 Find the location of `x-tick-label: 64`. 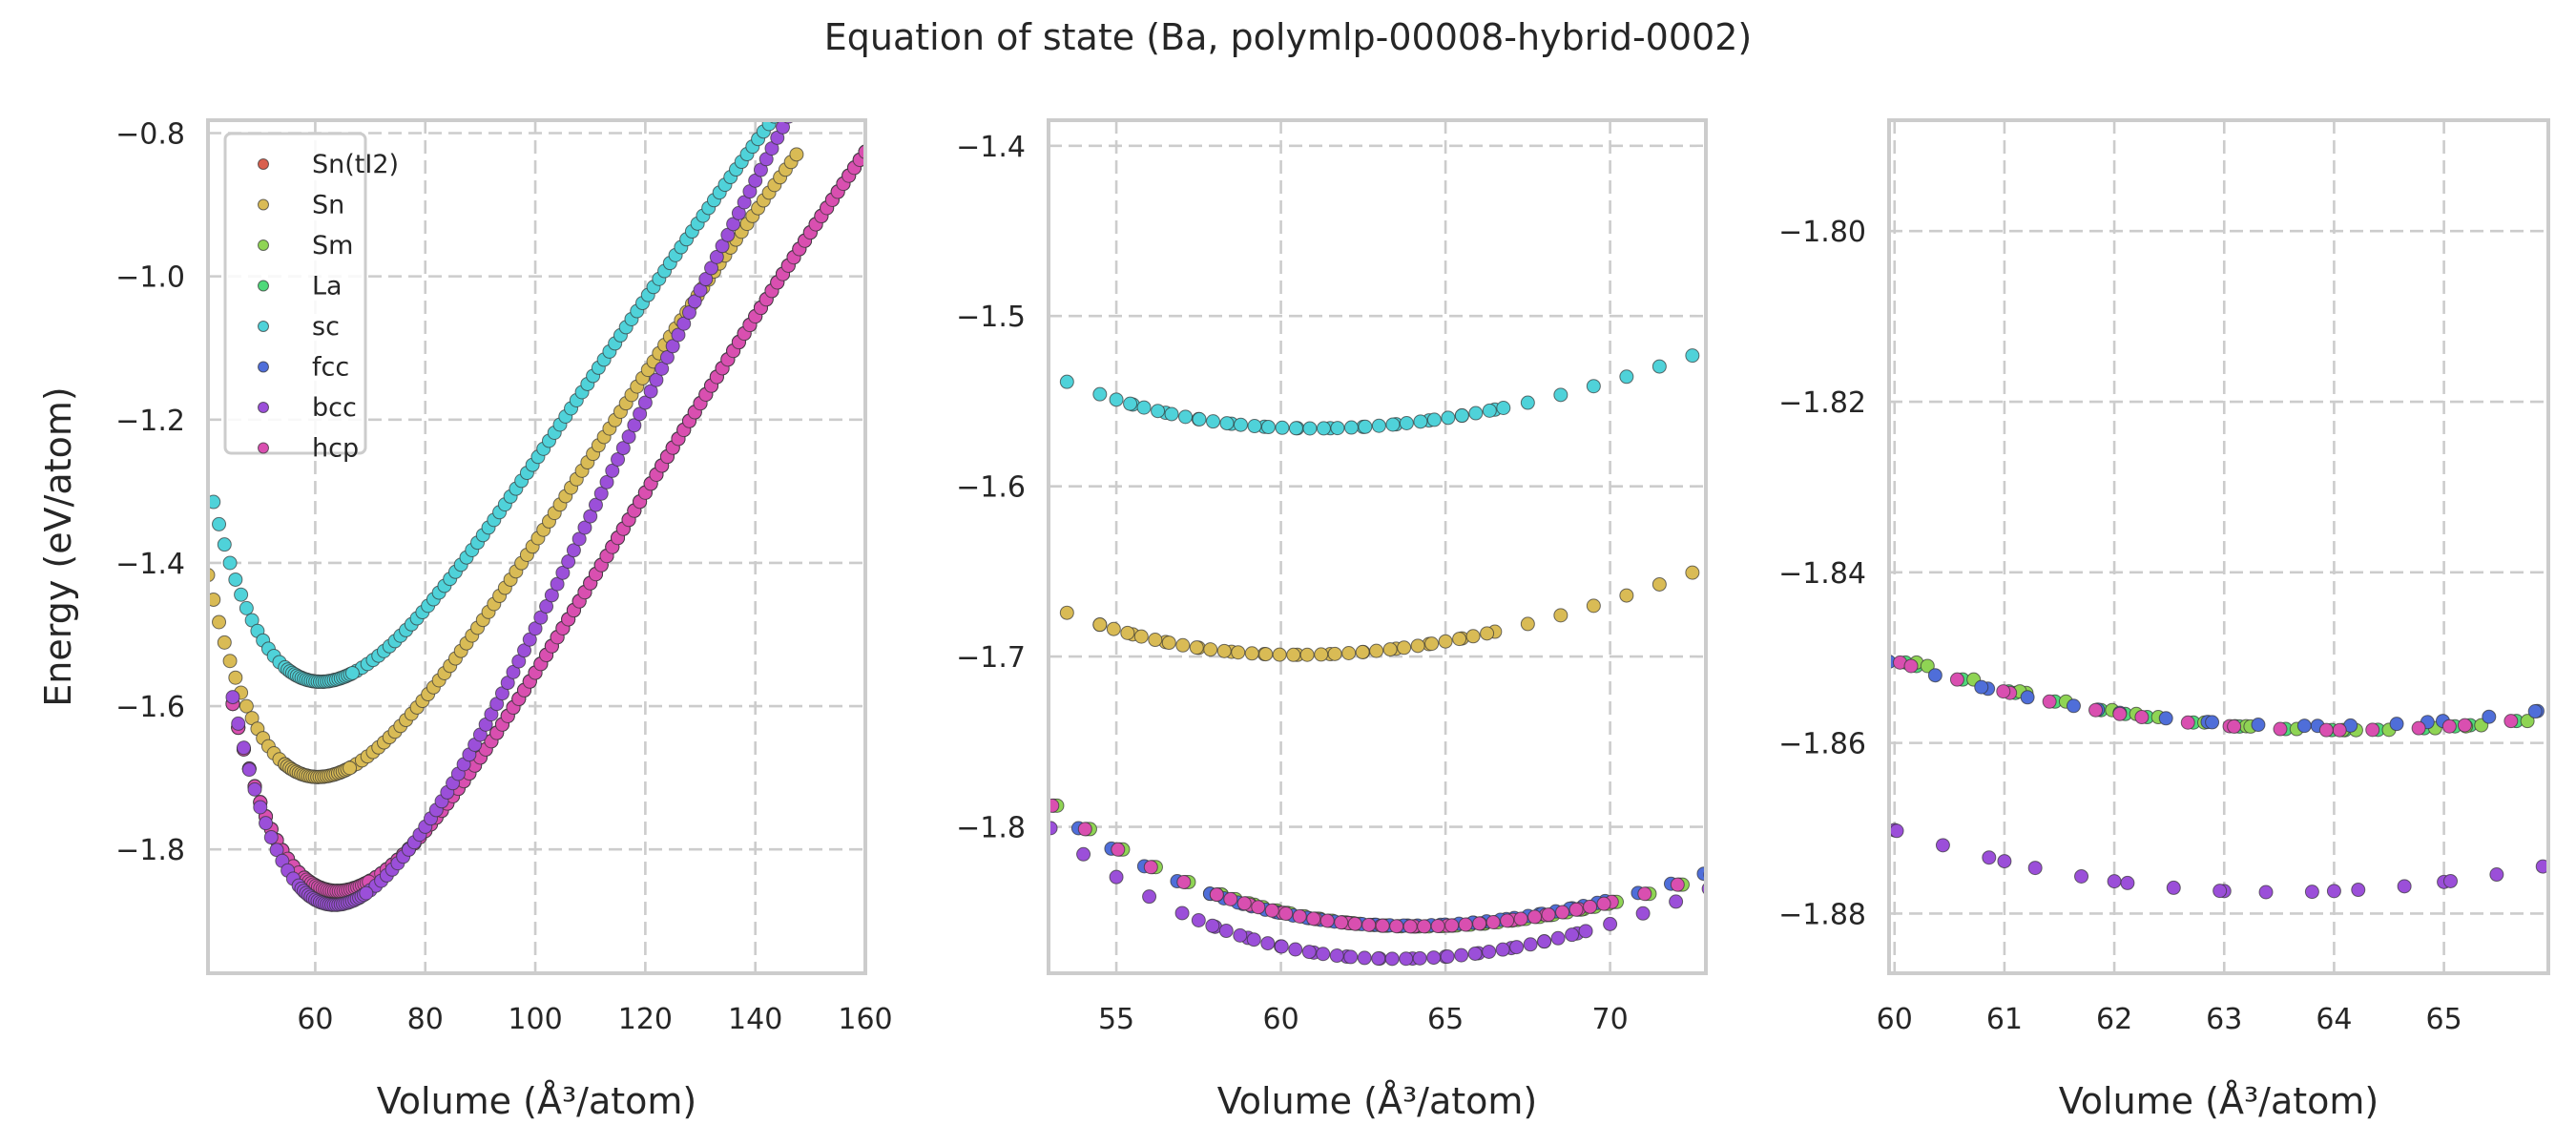

x-tick-label: 64 is located at coordinates (2334, 1019).